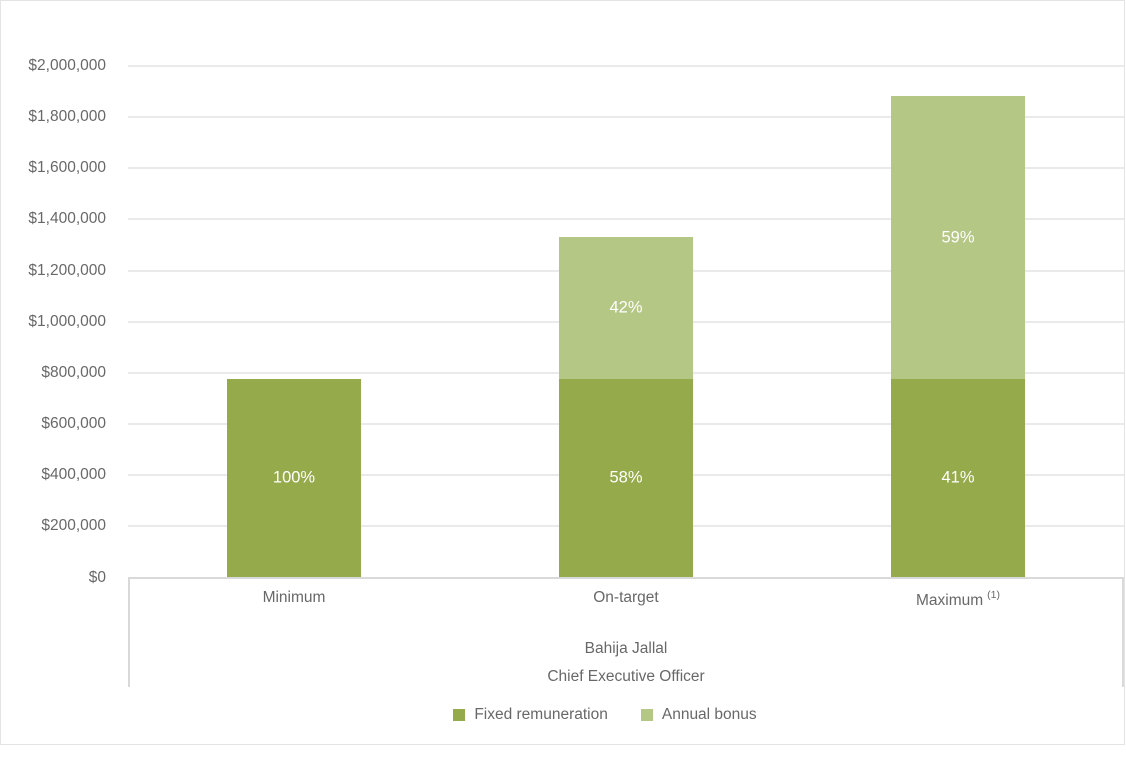  I want to click on y-axis-tick-label: $1,200,000, so click(67, 270).